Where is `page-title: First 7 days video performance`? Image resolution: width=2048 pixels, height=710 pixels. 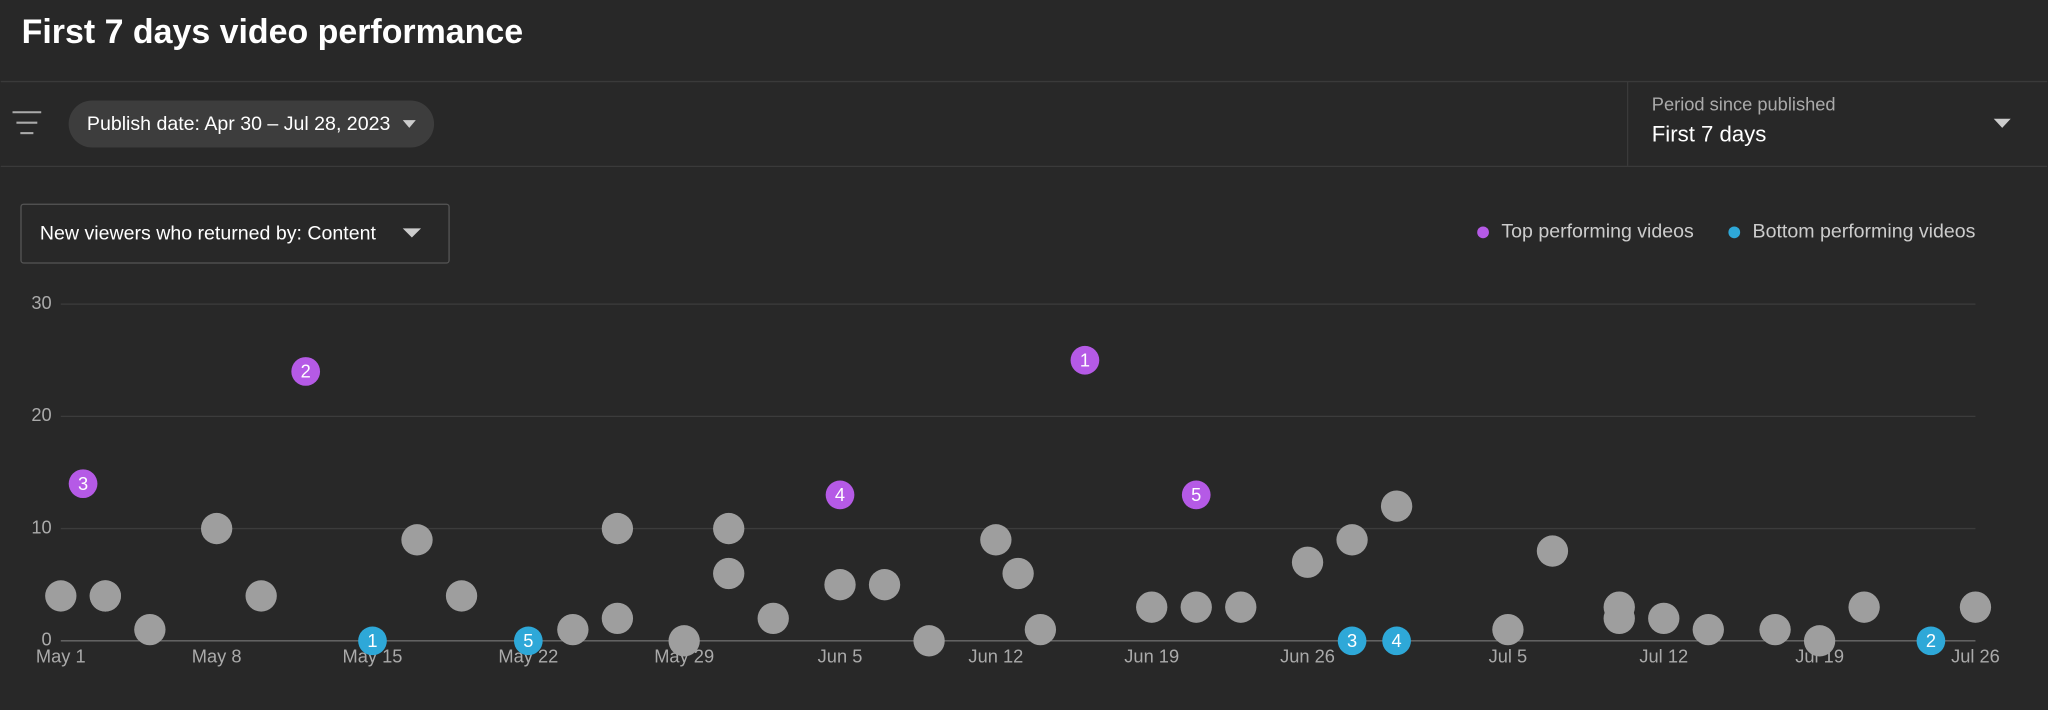
page-title: First 7 days video performance is located at coordinates (272, 32).